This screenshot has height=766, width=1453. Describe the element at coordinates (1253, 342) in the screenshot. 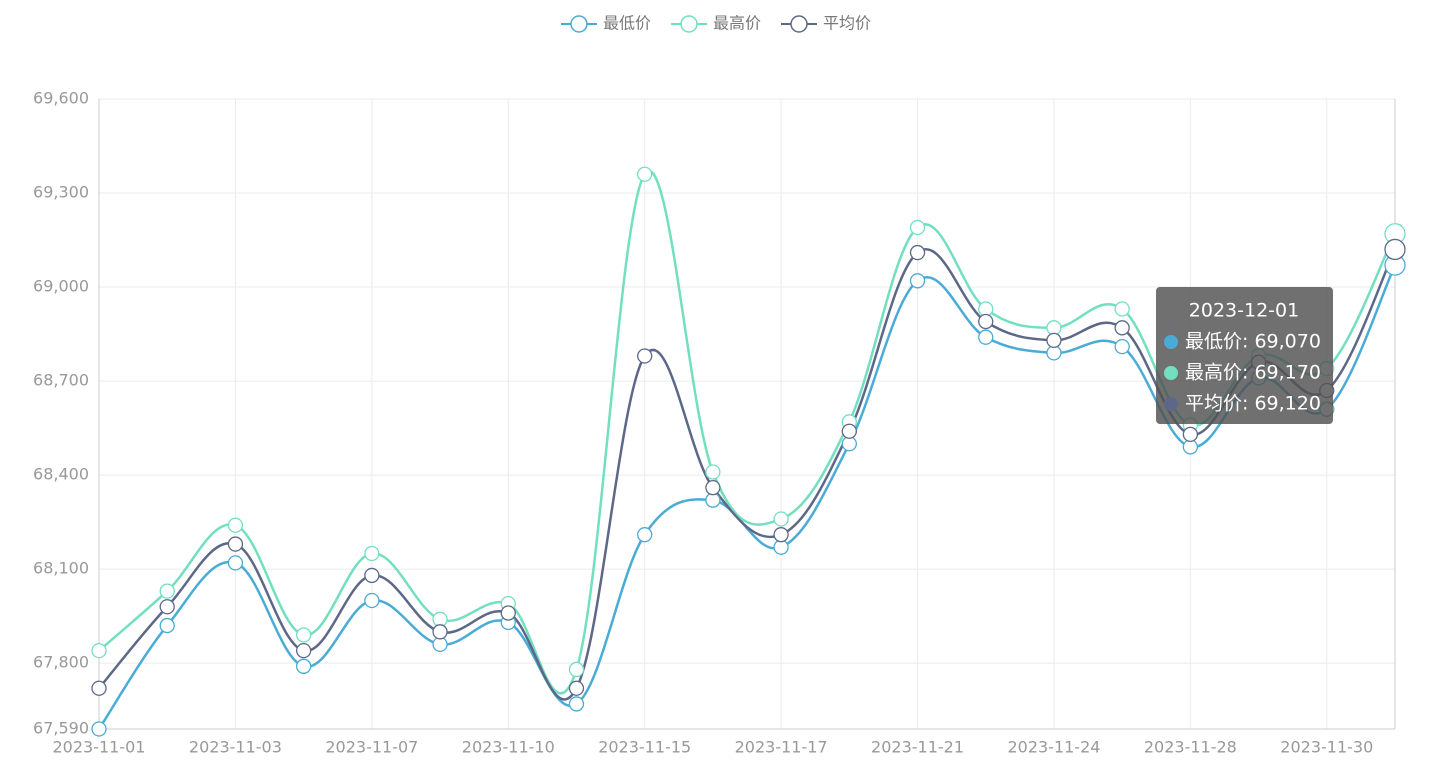

I see `tooltip-row: 最低价: 69,070` at that location.